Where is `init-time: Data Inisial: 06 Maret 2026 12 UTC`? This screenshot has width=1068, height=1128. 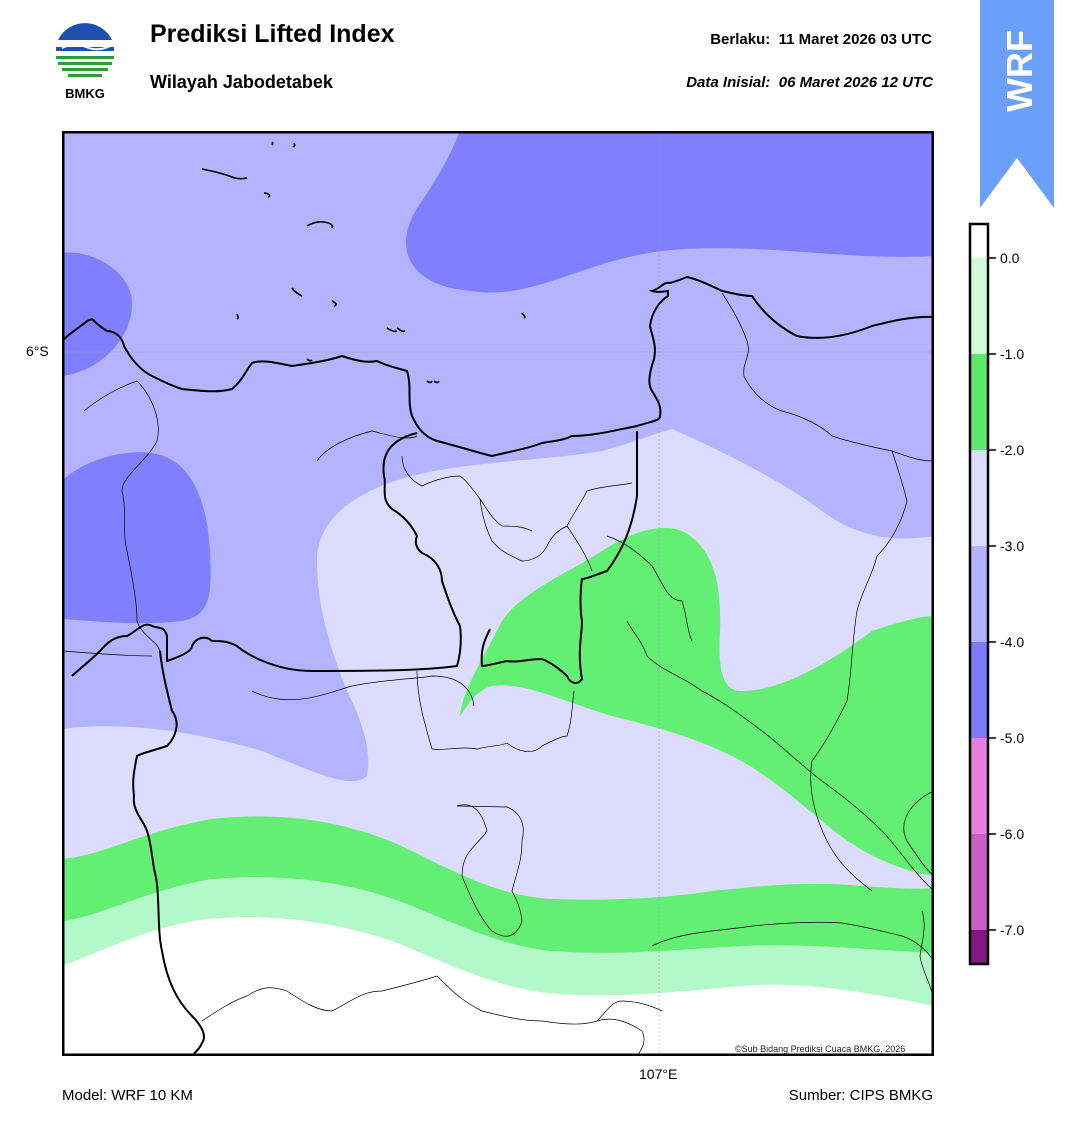 init-time: Data Inisial: 06 Maret 2026 12 UTC is located at coordinates (809, 82).